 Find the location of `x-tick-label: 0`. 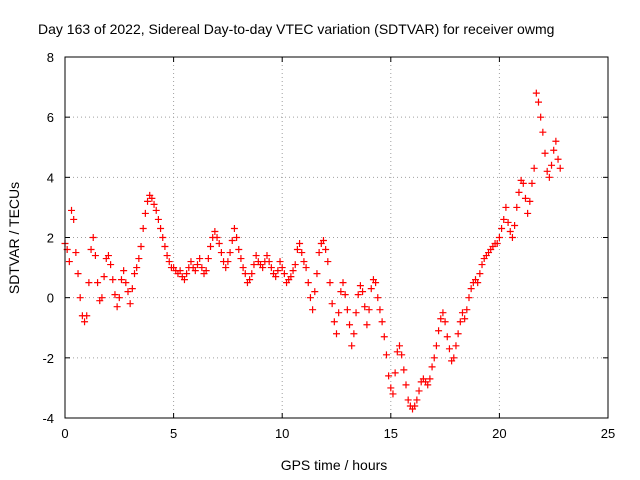

x-tick-label: 0 is located at coordinates (64, 433).